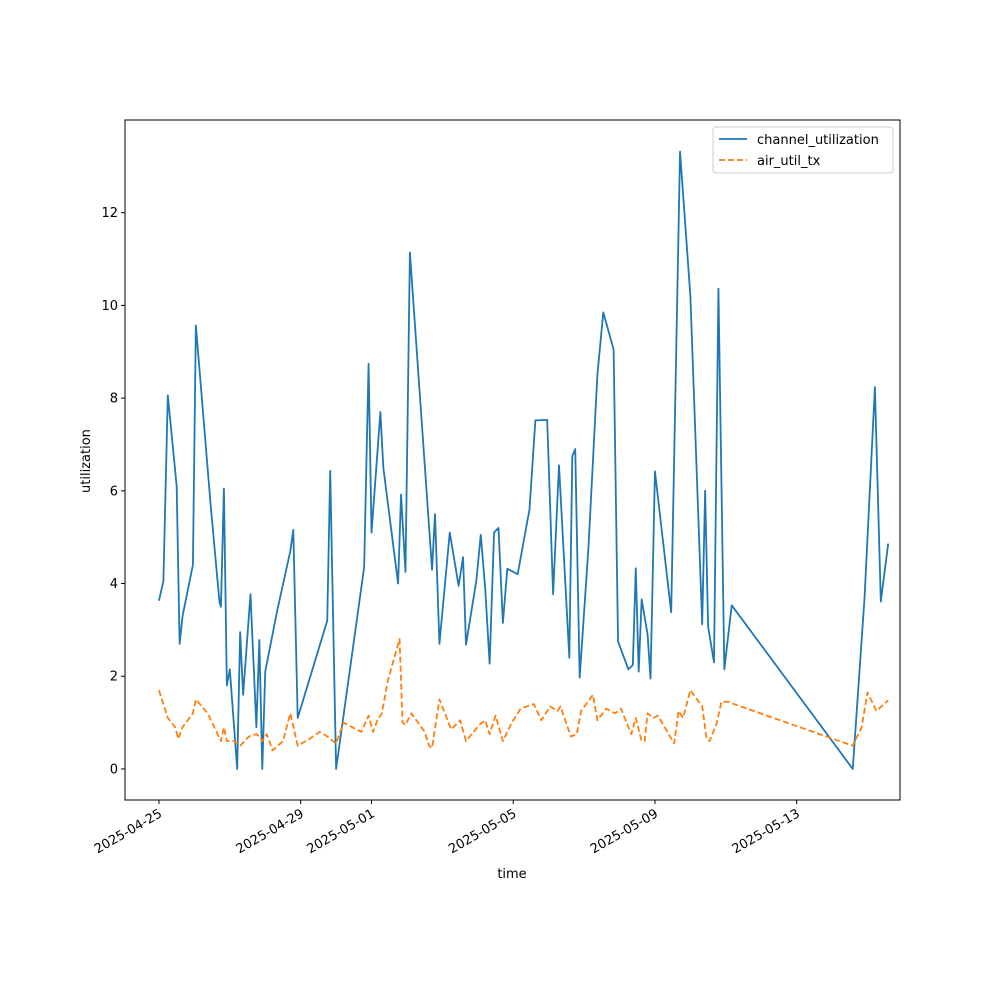 This screenshot has height=1000, width=1000. I want to click on y-tick-label: 6, so click(114, 491).